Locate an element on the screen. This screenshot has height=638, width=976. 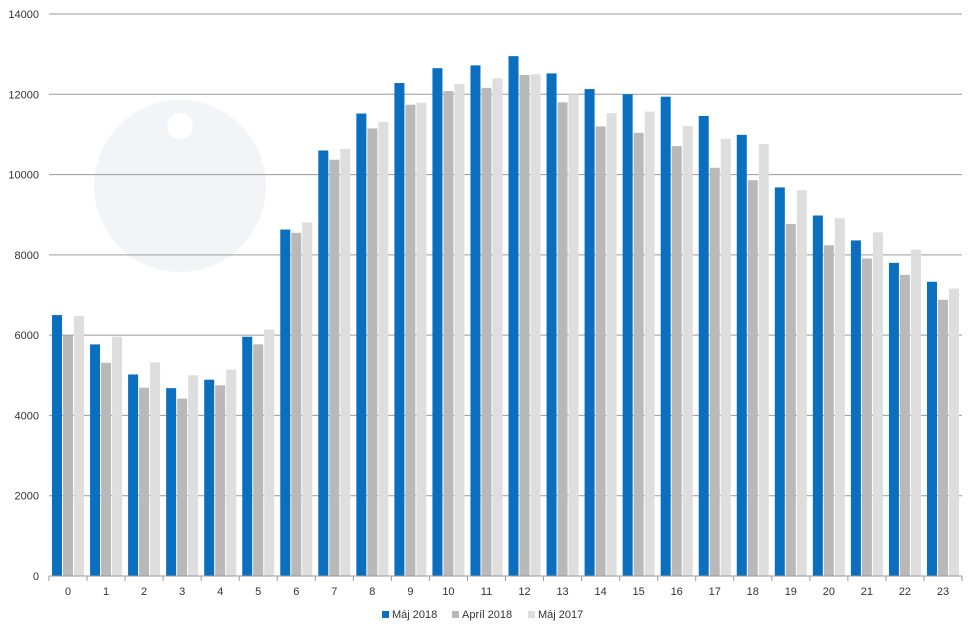
legend-item: Máj 2017 is located at coordinates (555, 615).